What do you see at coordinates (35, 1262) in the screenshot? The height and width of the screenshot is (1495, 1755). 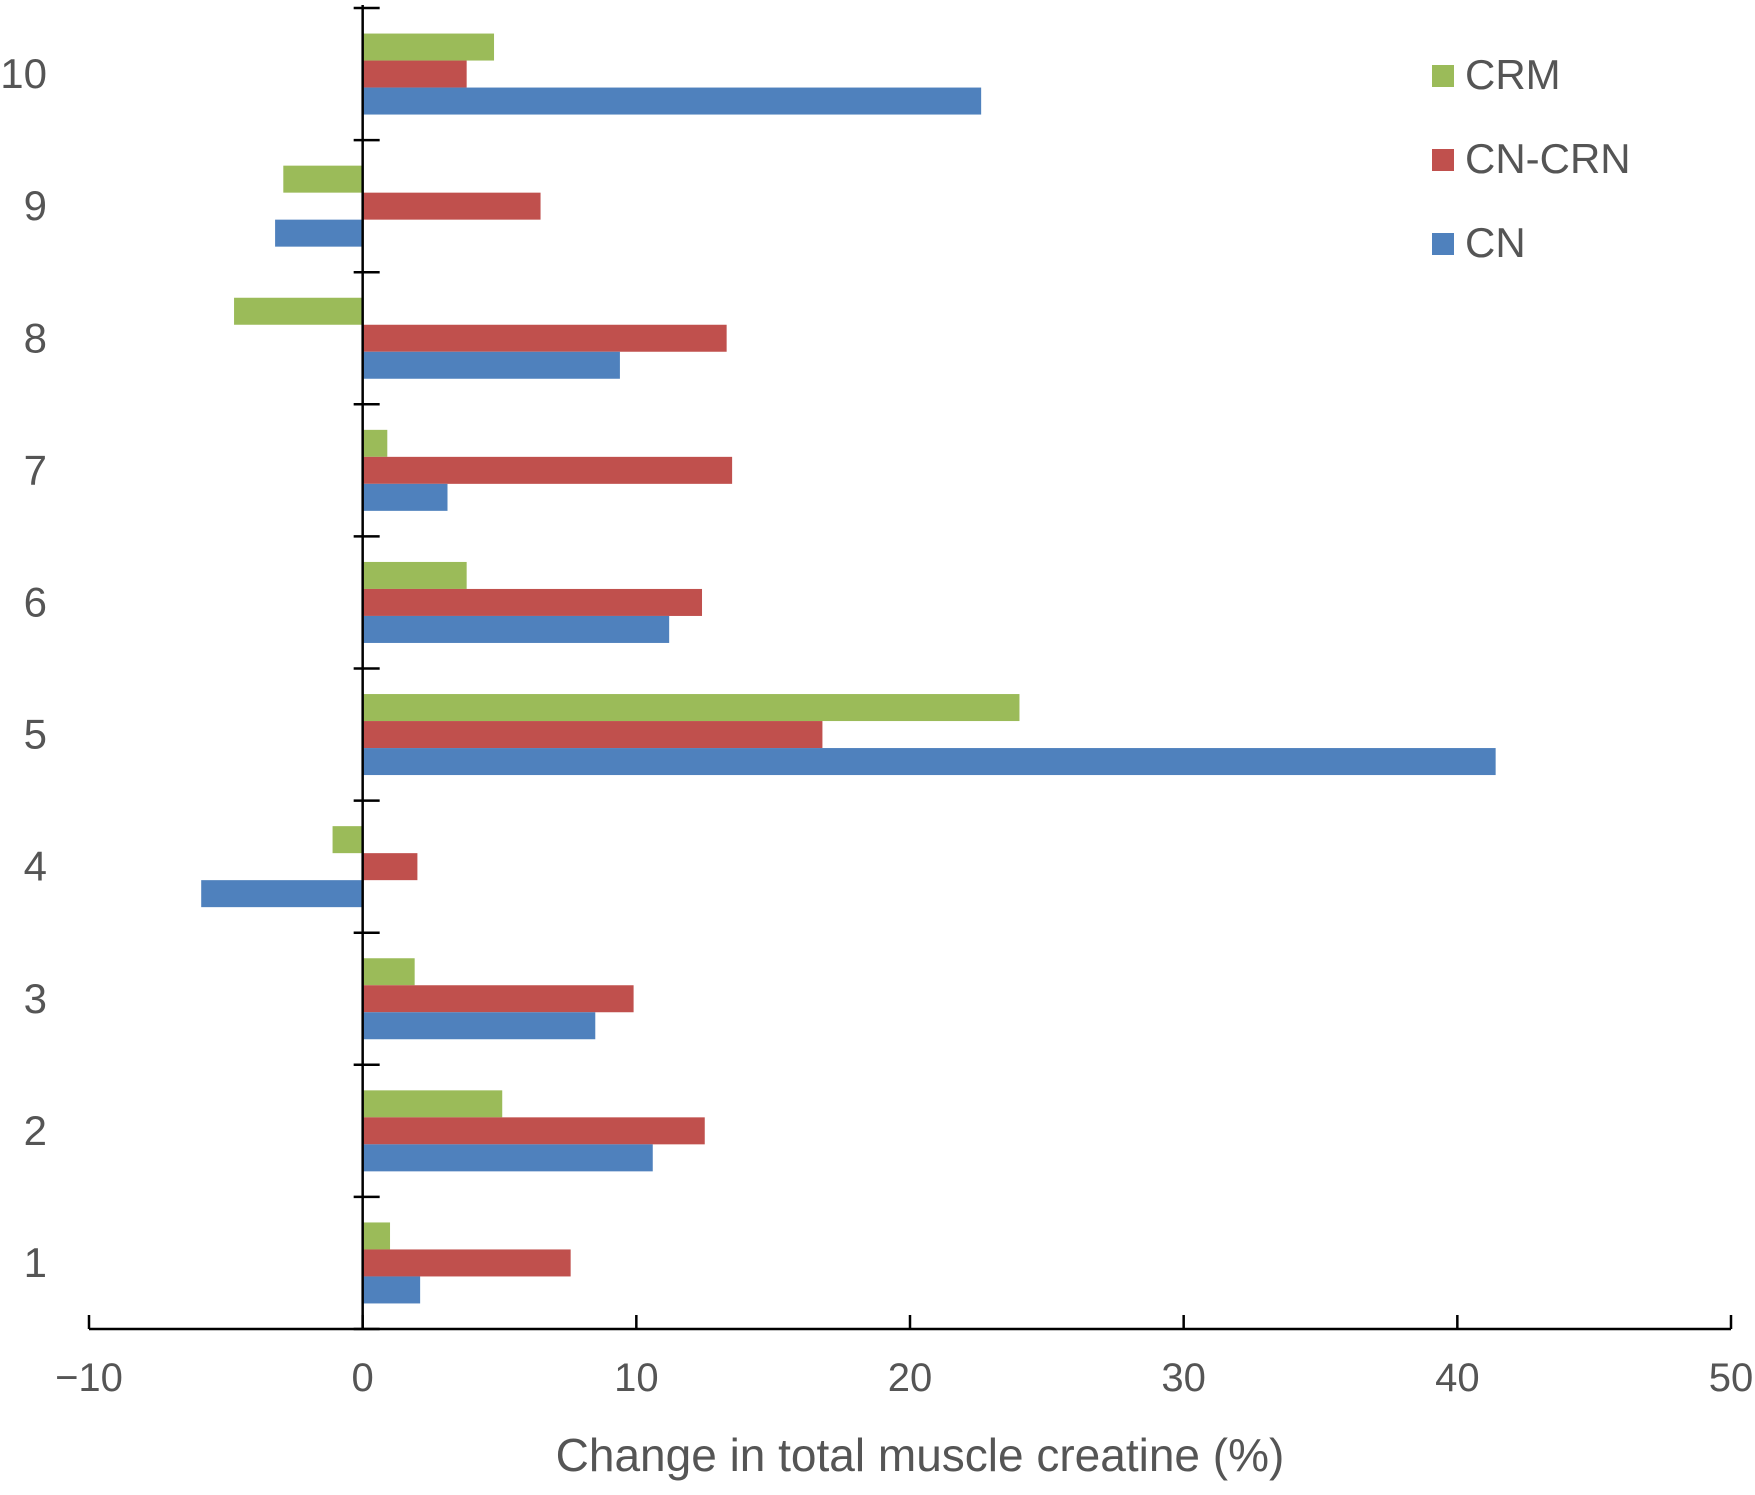 I see `y-tick-label-1: 1` at bounding box center [35, 1262].